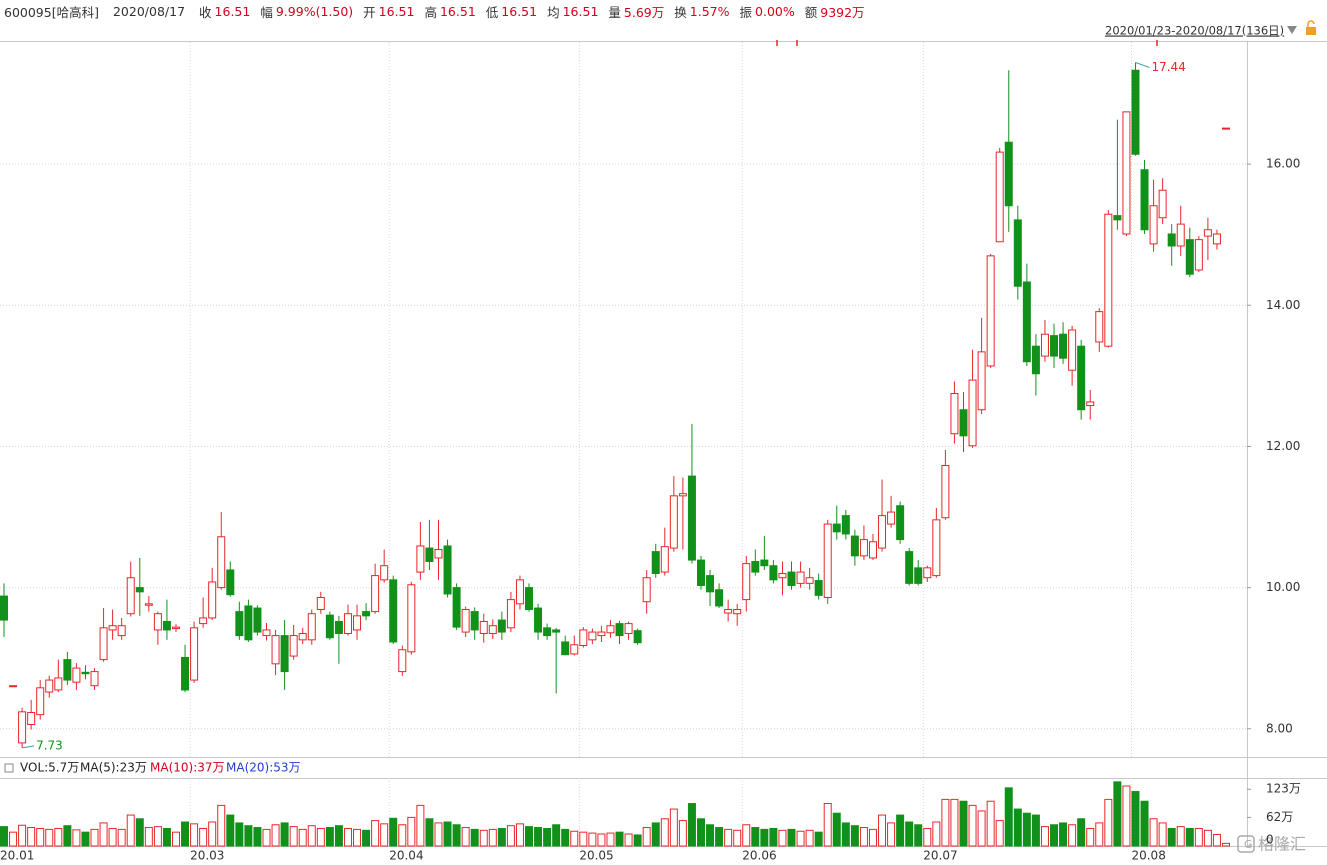 This screenshot has height=865, width=1327. Describe the element at coordinates (614, 12) in the screenshot. I see `field-label: 量` at that location.